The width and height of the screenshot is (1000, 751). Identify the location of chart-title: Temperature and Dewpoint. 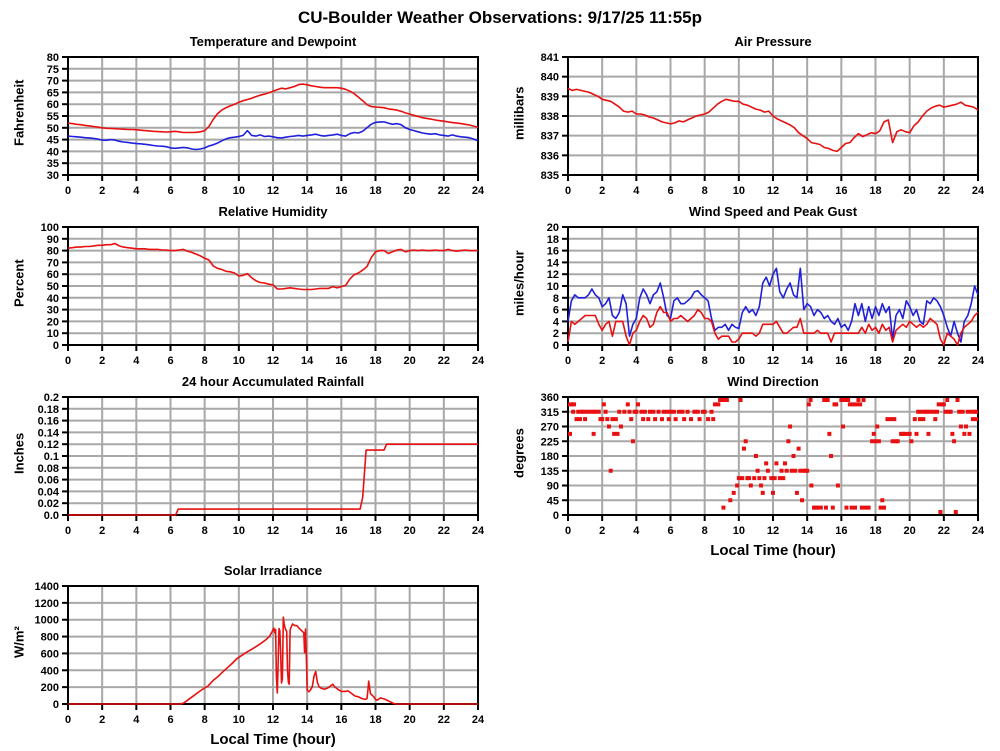
(273, 41).